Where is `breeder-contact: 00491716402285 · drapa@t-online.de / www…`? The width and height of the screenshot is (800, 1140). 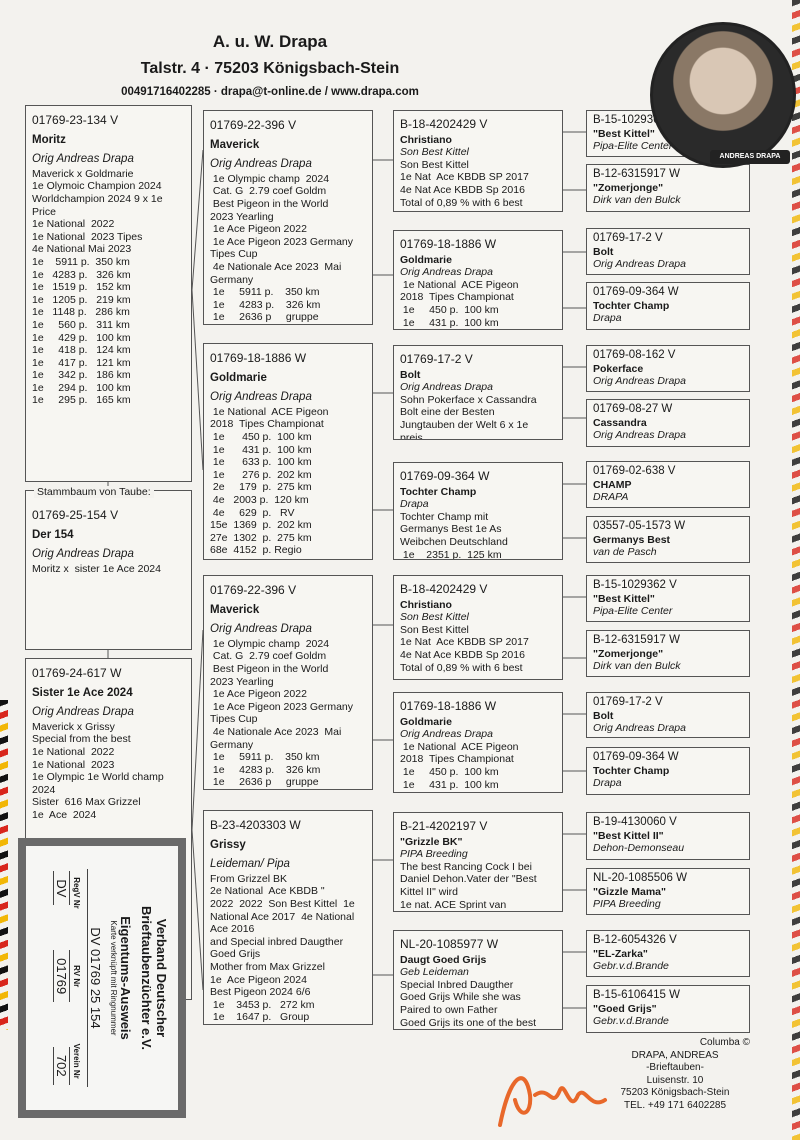 breeder-contact: 00491716402285 · drapa@t-online.de / www… is located at coordinates (270, 92).